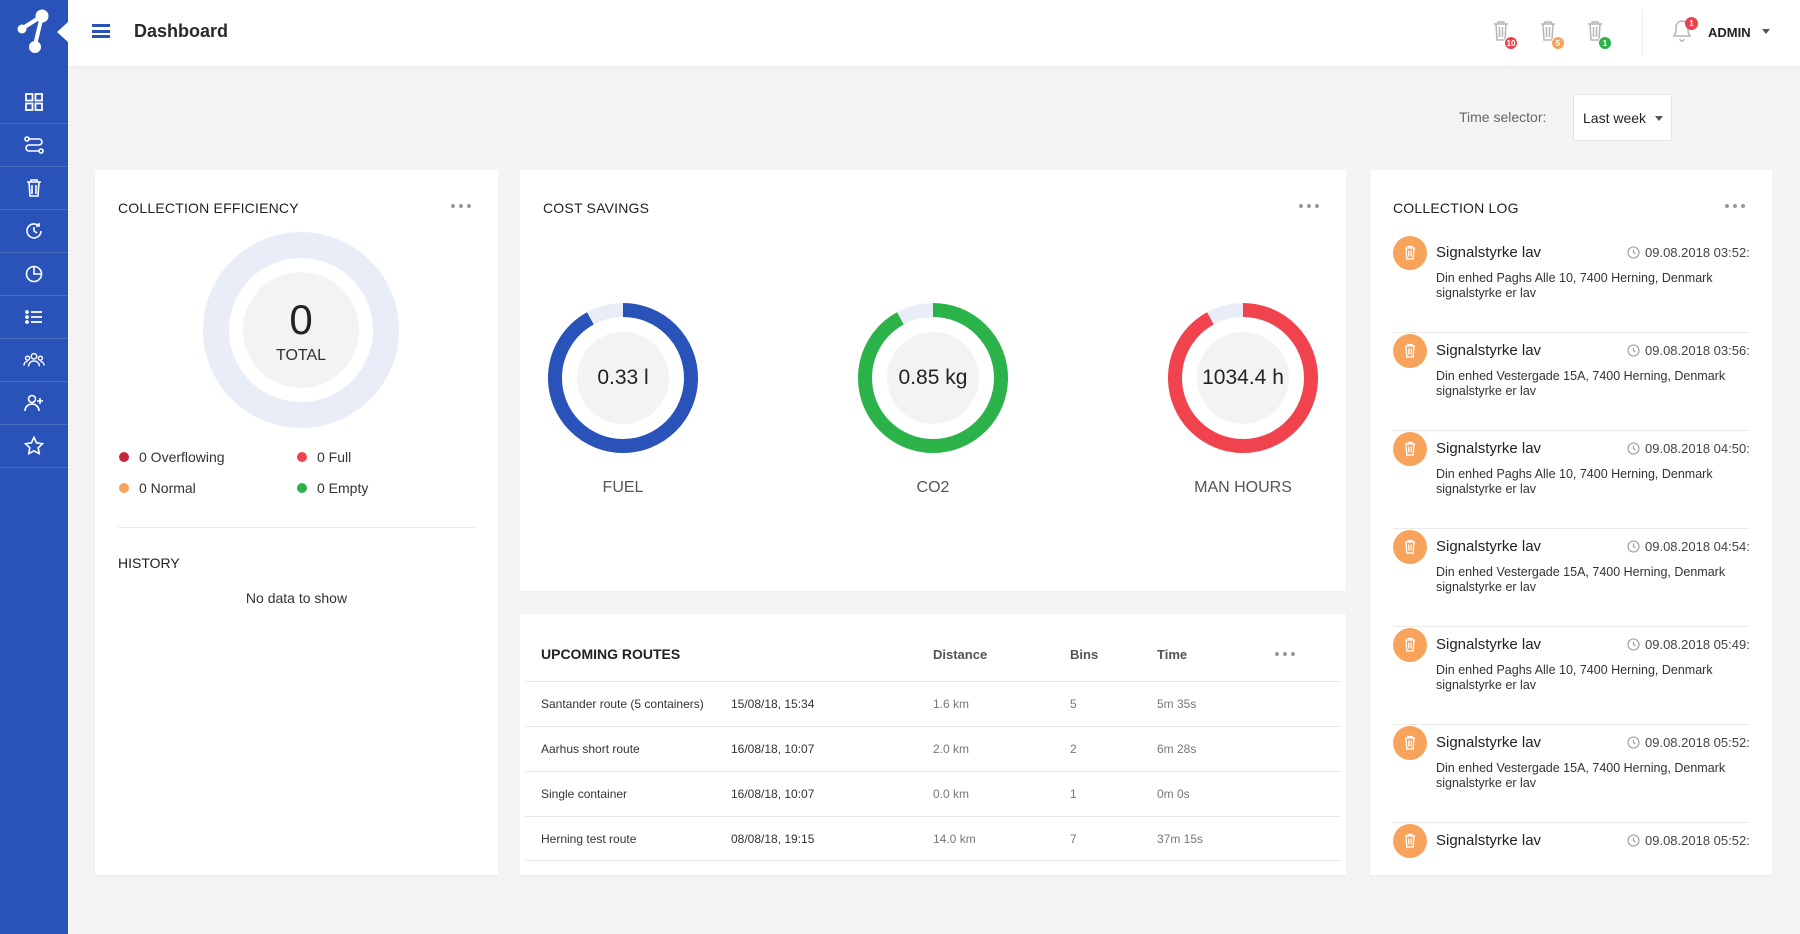 This screenshot has width=1800, height=934. I want to click on user-menu: ADMIN, so click(1729, 32).